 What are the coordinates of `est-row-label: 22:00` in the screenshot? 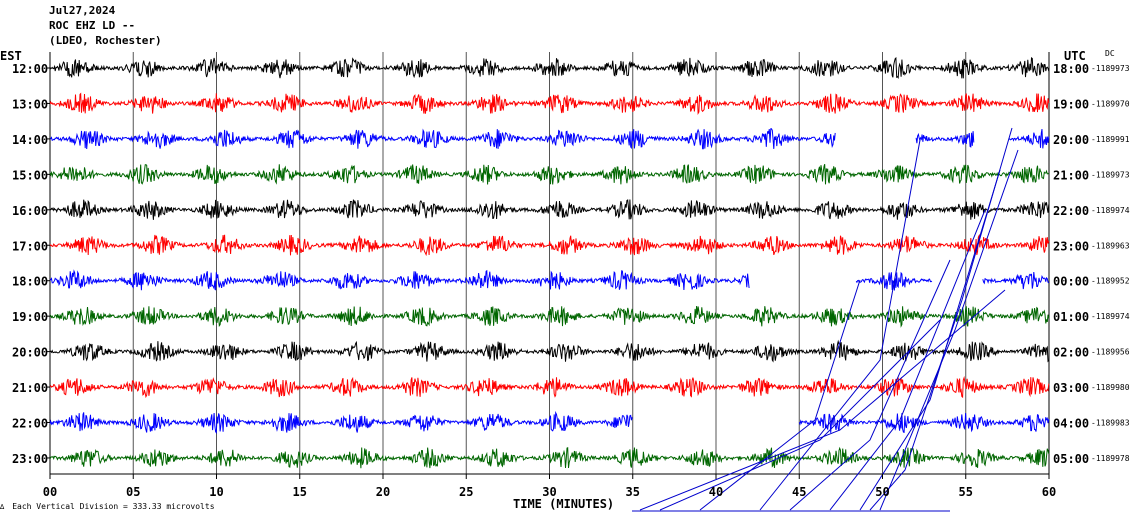 It's located at (30, 424).